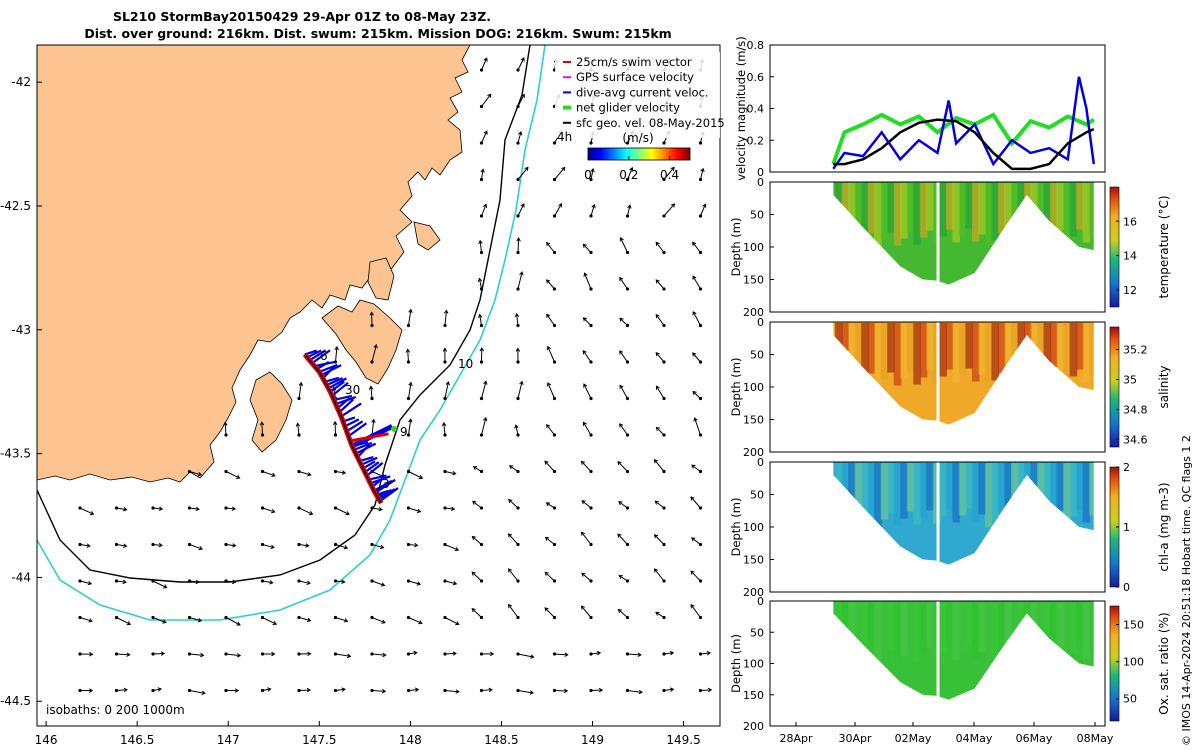 This screenshot has width=1200, height=750. I want to click on depth-tick-label: 100, so click(753, 527).